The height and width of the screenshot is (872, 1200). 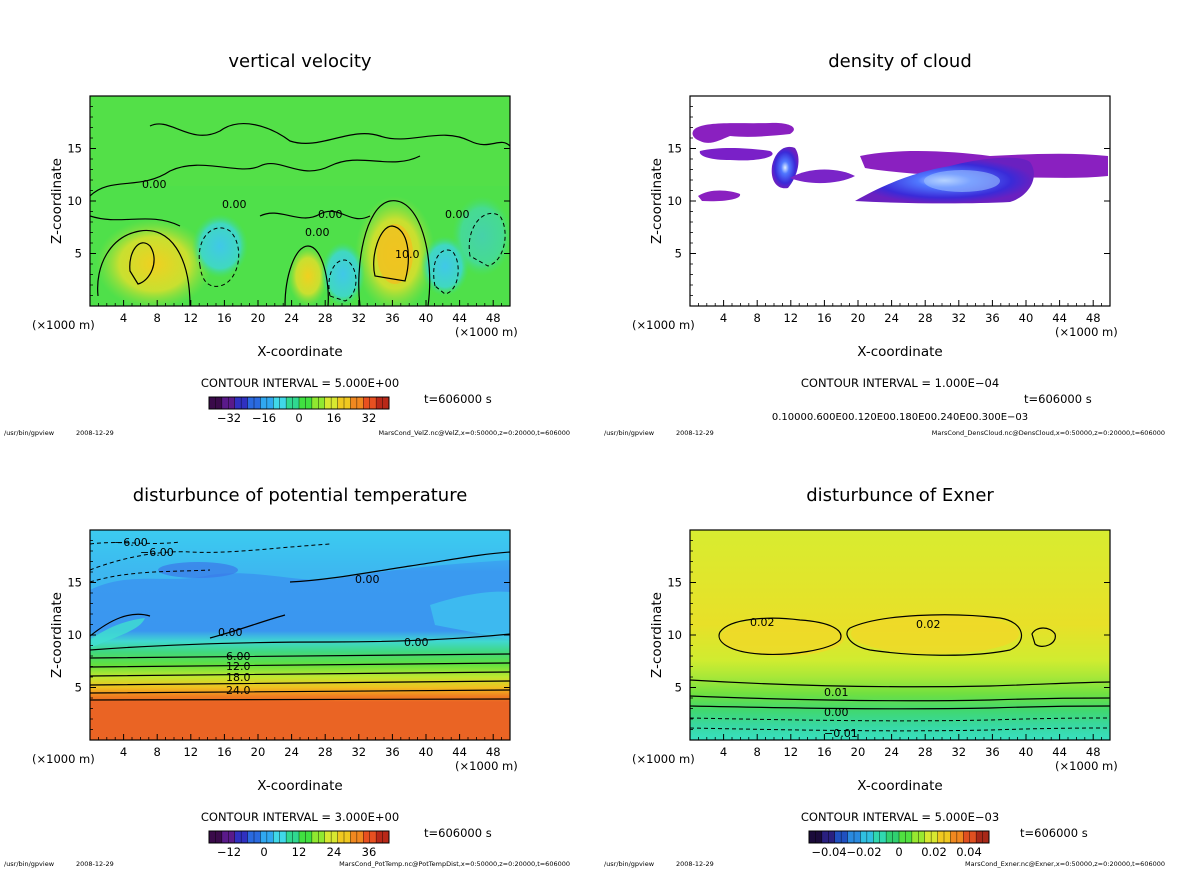 What do you see at coordinates (863, 852) in the screenshot?
I see `colorbar-tick-label: −0.02` at bounding box center [863, 852].